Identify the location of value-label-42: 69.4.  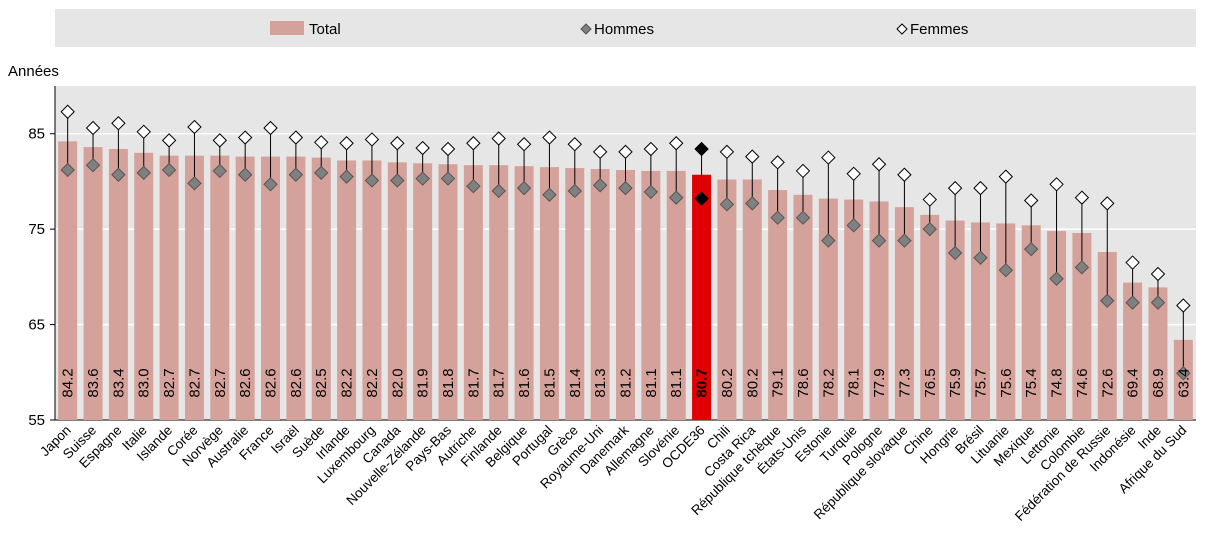
(1133, 382).